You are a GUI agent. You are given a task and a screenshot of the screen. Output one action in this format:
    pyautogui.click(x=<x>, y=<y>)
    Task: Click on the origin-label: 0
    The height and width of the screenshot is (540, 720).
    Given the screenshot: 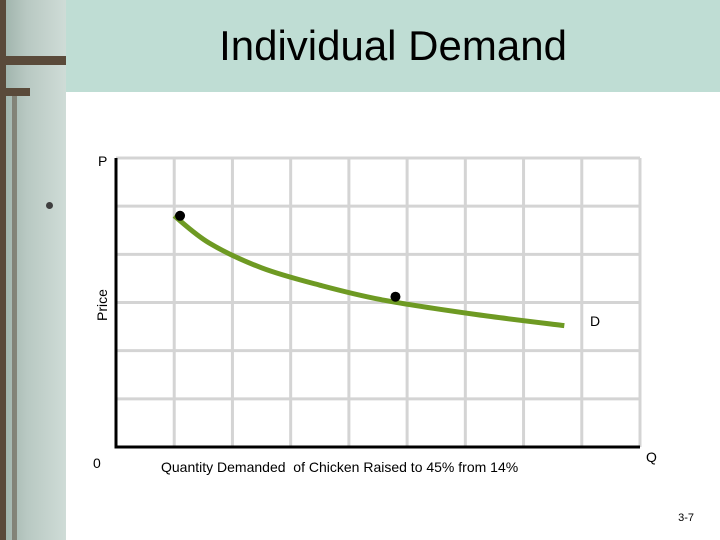 What is the action you would take?
    pyautogui.click(x=97, y=463)
    